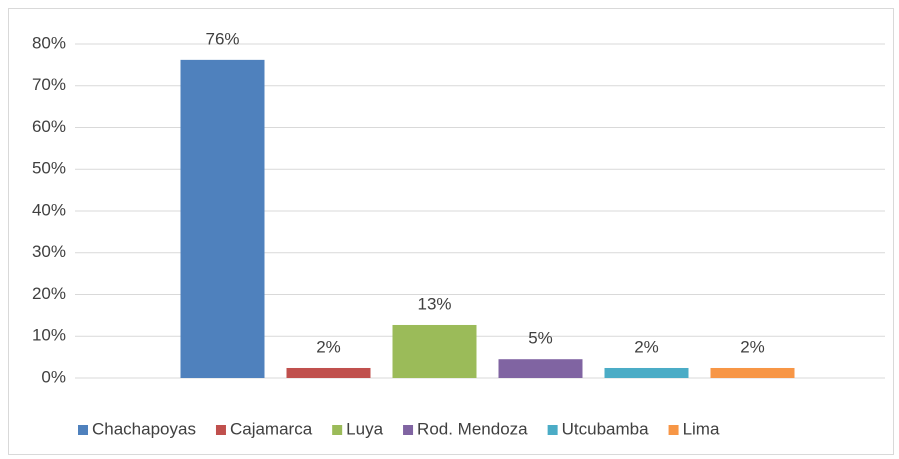 The height and width of the screenshot is (459, 899). Describe the element at coordinates (472, 428) in the screenshot. I see `legend-label: Rod. Mendoza` at that location.